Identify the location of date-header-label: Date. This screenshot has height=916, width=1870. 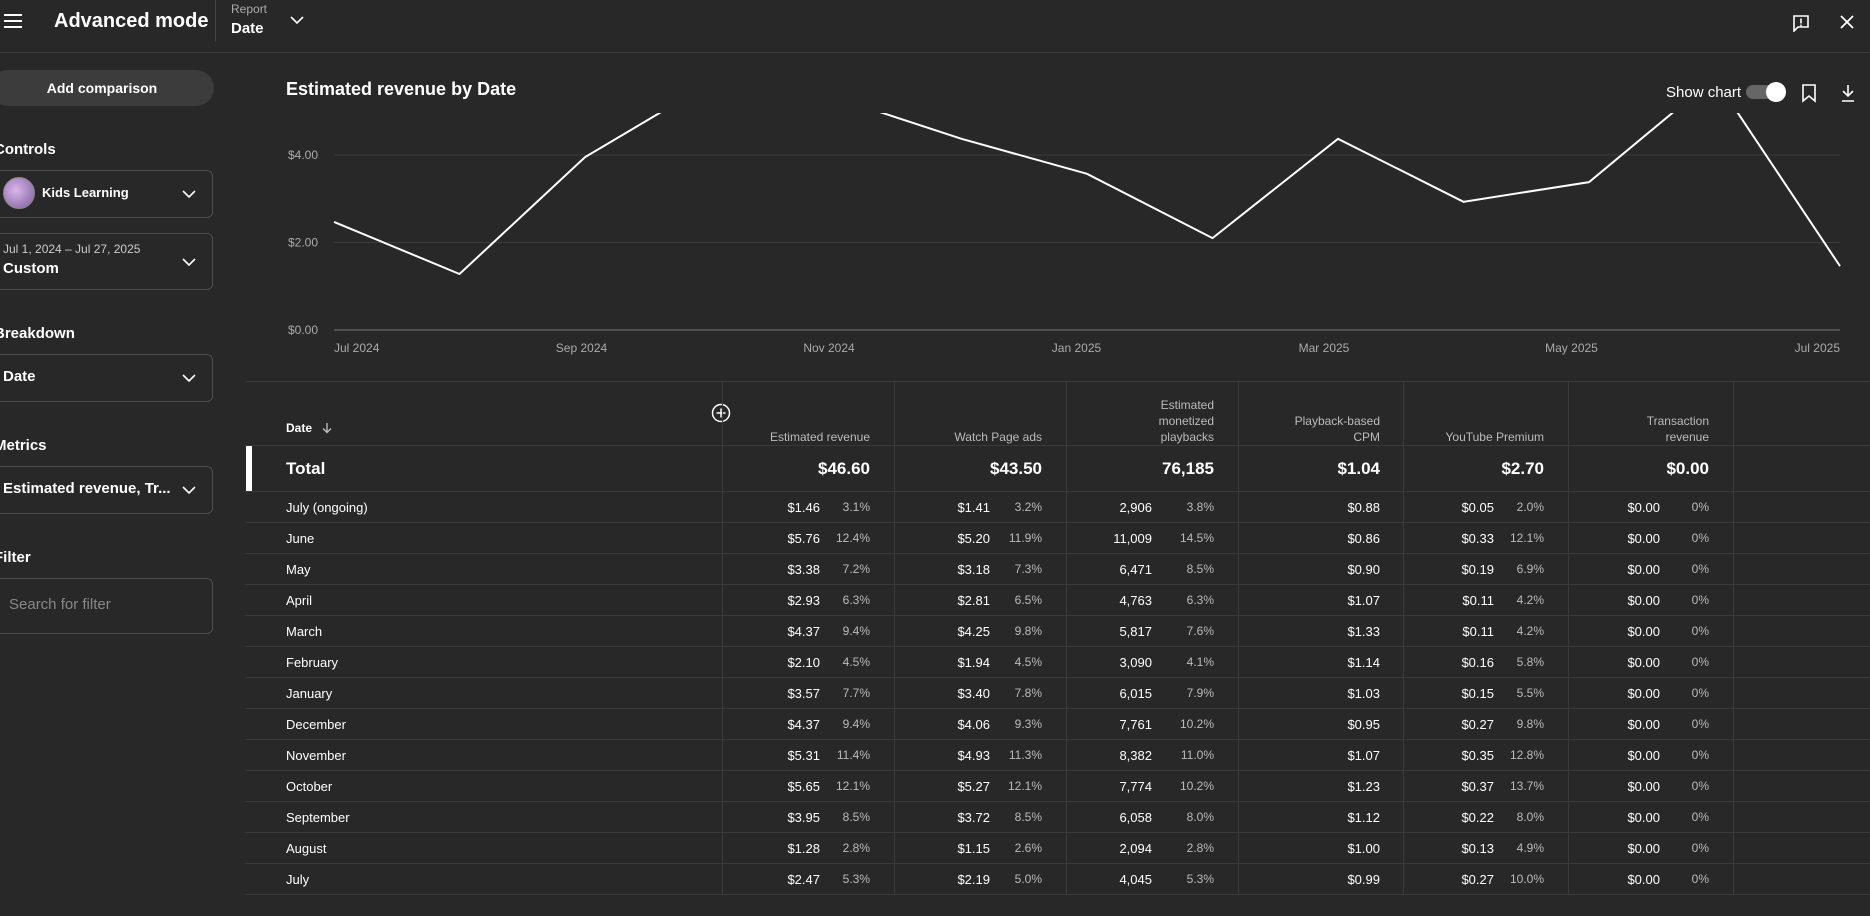
(299, 428).